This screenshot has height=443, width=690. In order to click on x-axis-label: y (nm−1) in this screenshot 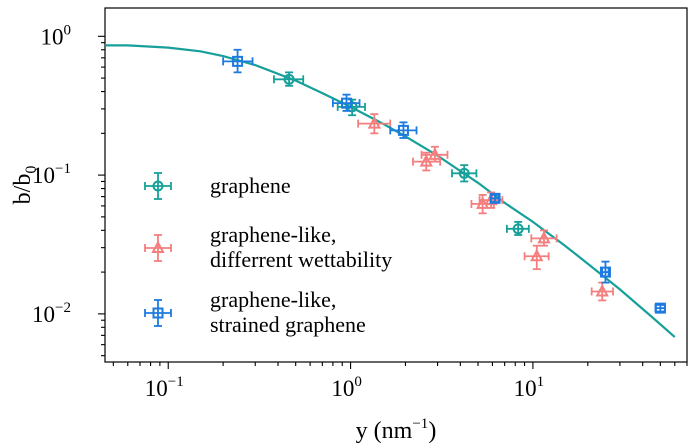, I will do `click(396, 429)`.